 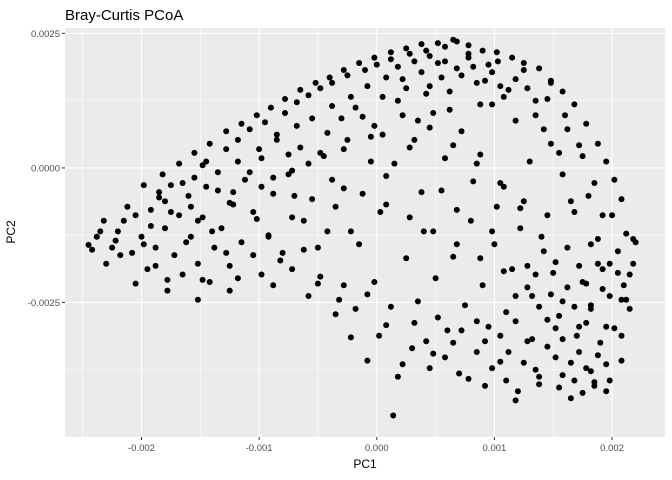 I want to click on chart-title: Bray-Curtis PCoA, so click(x=124, y=15).